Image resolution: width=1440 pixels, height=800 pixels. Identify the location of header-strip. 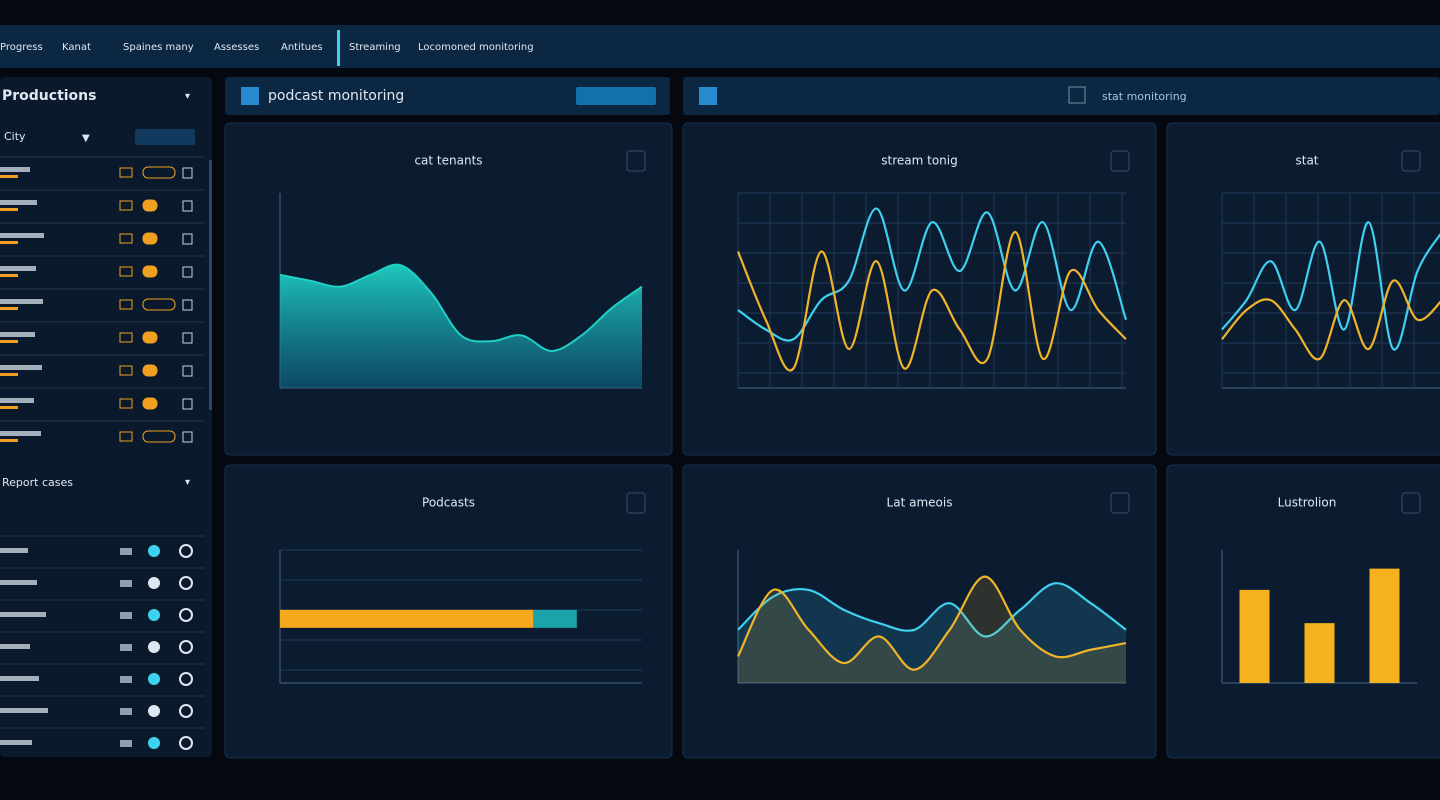
(1061, 96).